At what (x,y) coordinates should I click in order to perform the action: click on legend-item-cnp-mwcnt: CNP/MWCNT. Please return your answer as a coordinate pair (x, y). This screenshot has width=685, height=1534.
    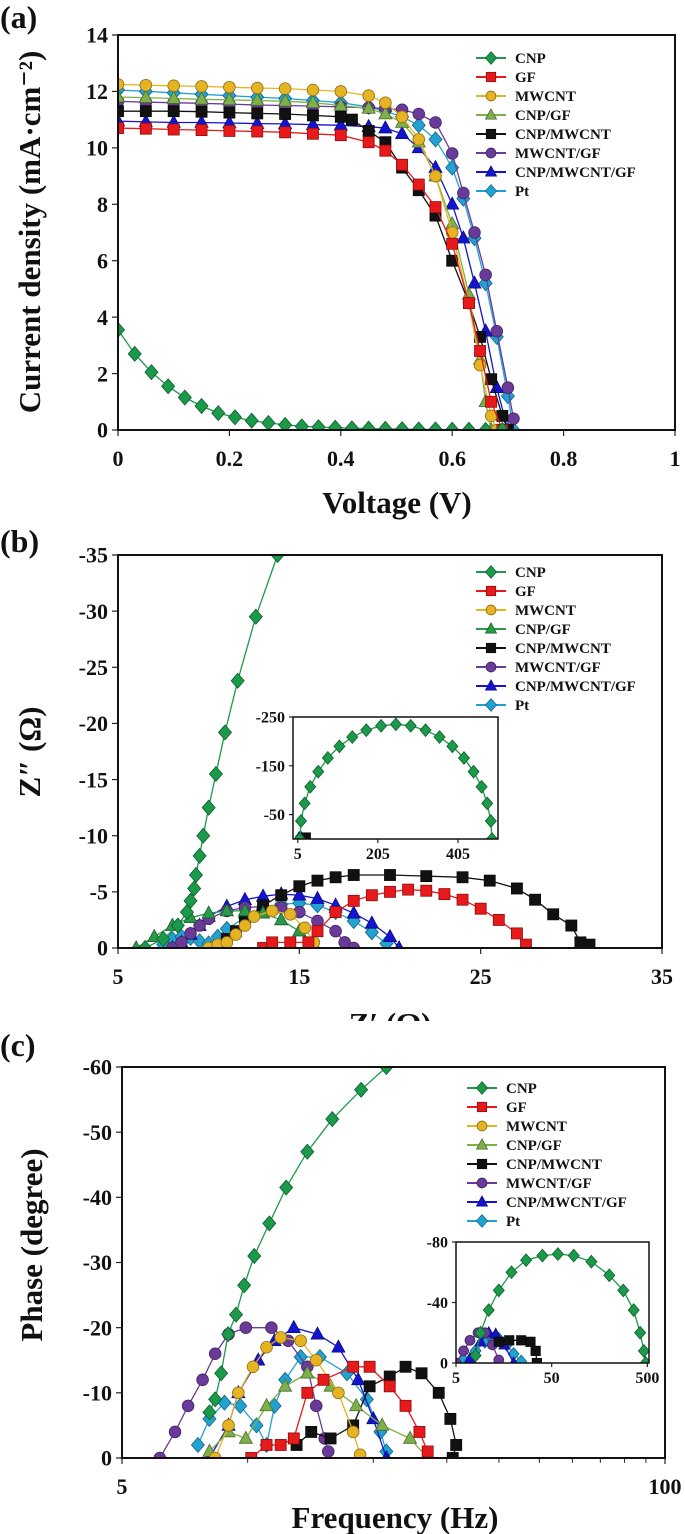
    Looking at the image, I should click on (543, 135).